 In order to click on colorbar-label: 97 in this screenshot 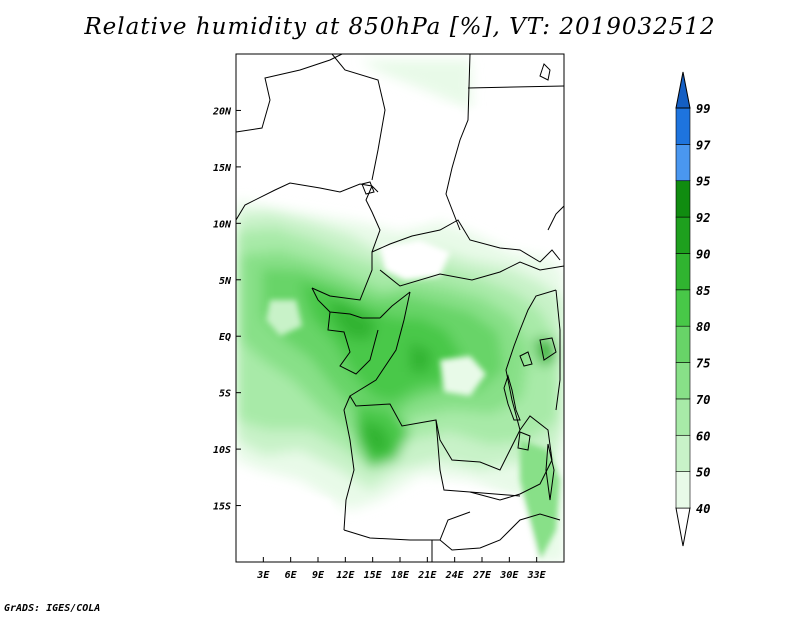, I will do `click(703, 145)`.